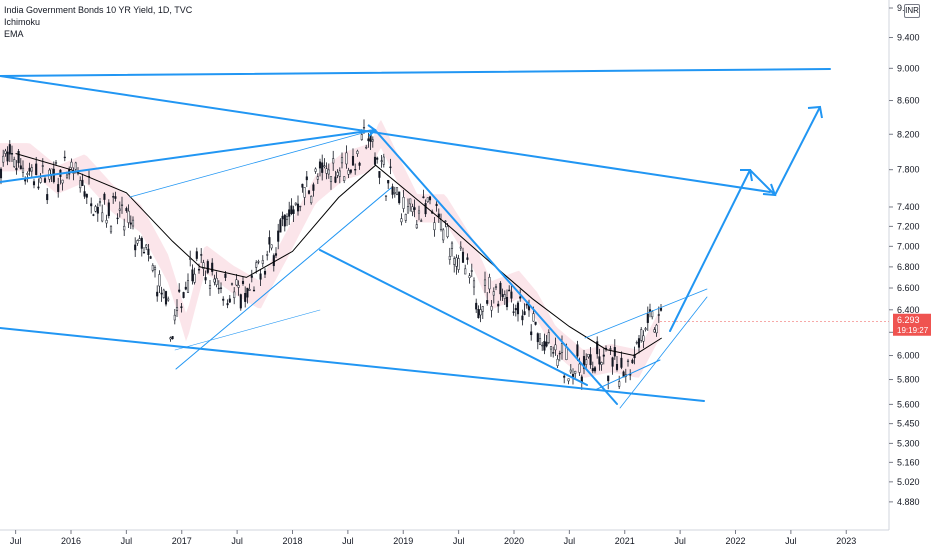 The image size is (932, 550). Describe the element at coordinates (625, 541) in the screenshot. I see `x-tick-label: 2021` at that location.